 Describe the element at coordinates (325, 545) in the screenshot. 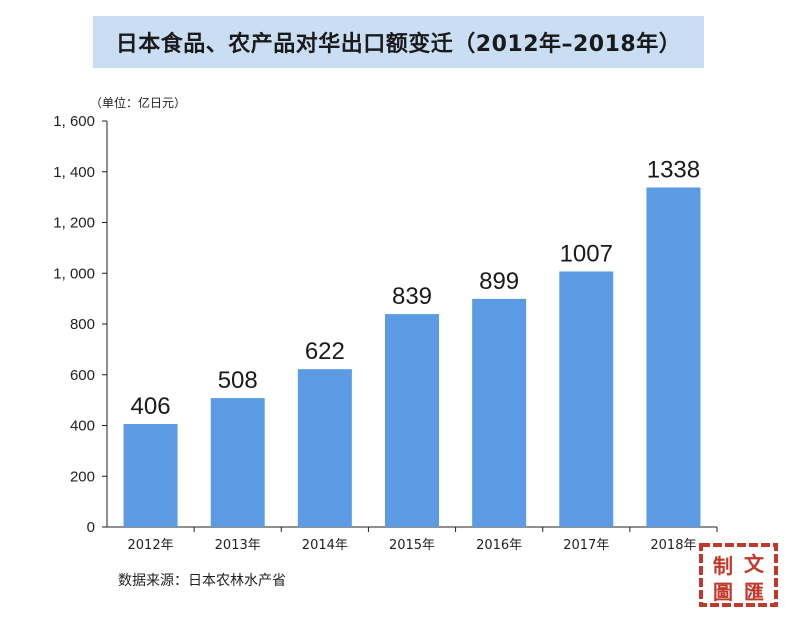

I see `x-tick-label: 2014年` at that location.